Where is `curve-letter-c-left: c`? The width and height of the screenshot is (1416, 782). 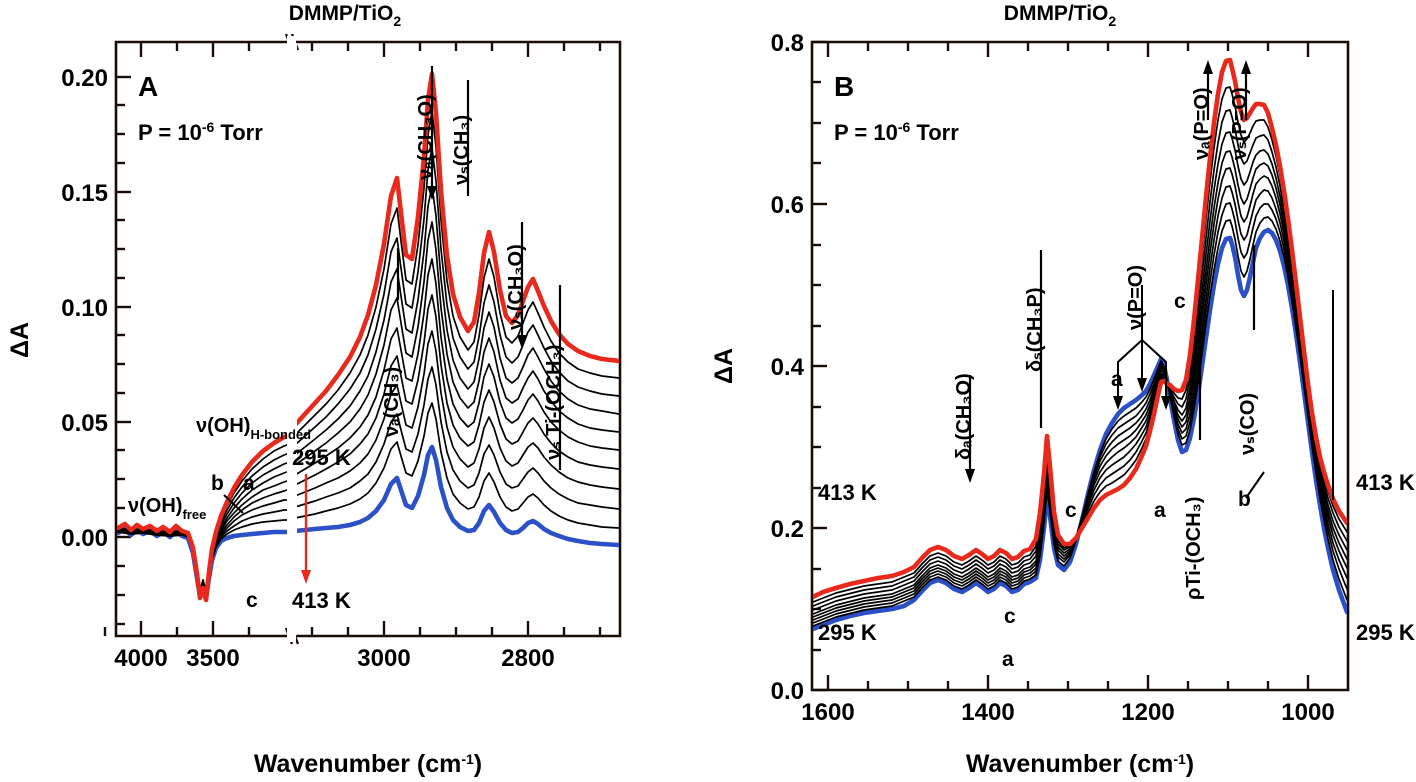
curve-letter-c-left: c is located at coordinates (1071, 510).